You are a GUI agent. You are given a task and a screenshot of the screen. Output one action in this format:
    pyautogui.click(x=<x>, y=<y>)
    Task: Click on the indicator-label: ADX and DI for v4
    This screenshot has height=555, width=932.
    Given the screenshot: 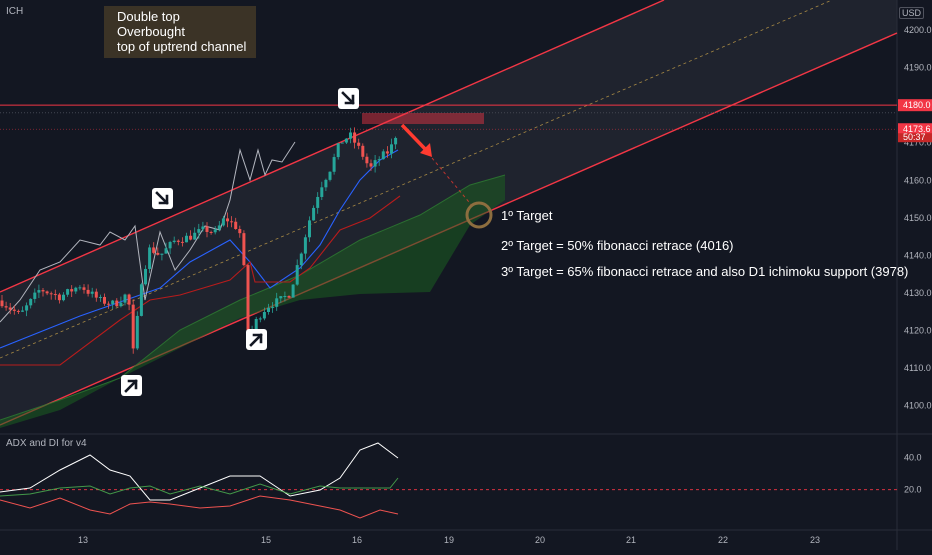 What is the action you would take?
    pyautogui.click(x=46, y=443)
    